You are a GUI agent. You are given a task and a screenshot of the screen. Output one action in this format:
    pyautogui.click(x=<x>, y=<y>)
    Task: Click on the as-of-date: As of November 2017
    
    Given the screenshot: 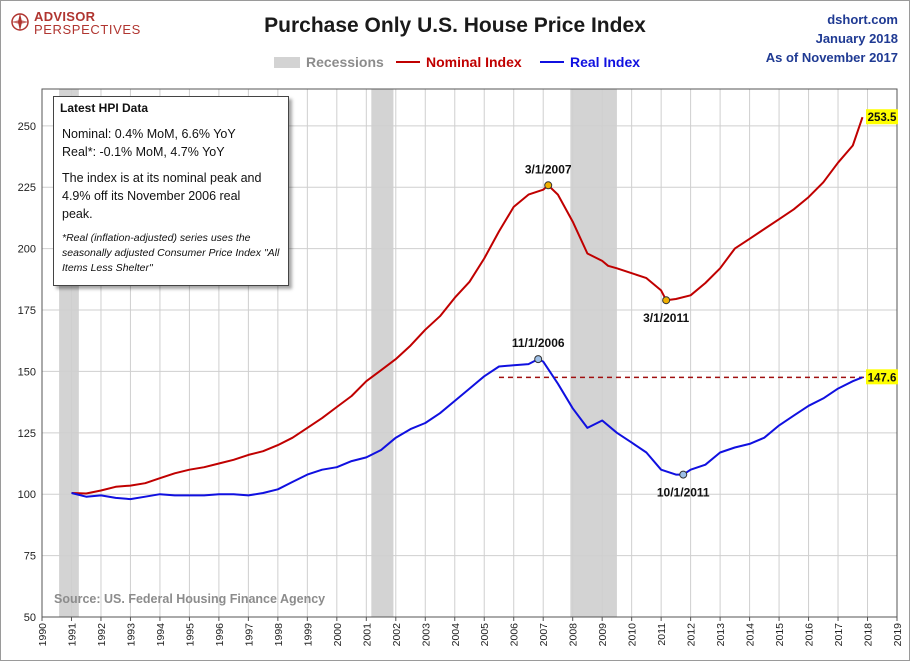 What is the action you would take?
    pyautogui.click(x=831, y=57)
    